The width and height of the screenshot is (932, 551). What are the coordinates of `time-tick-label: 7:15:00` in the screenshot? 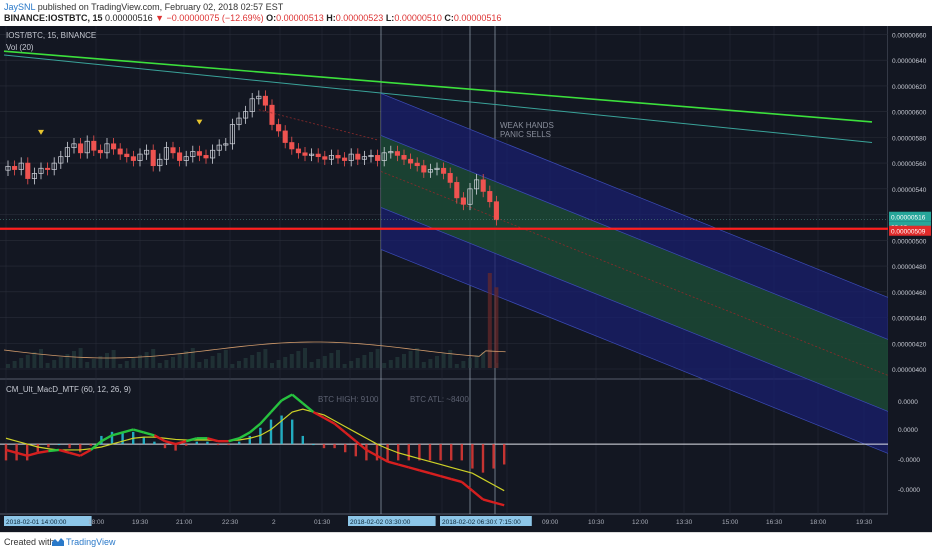 It's located at (510, 522).